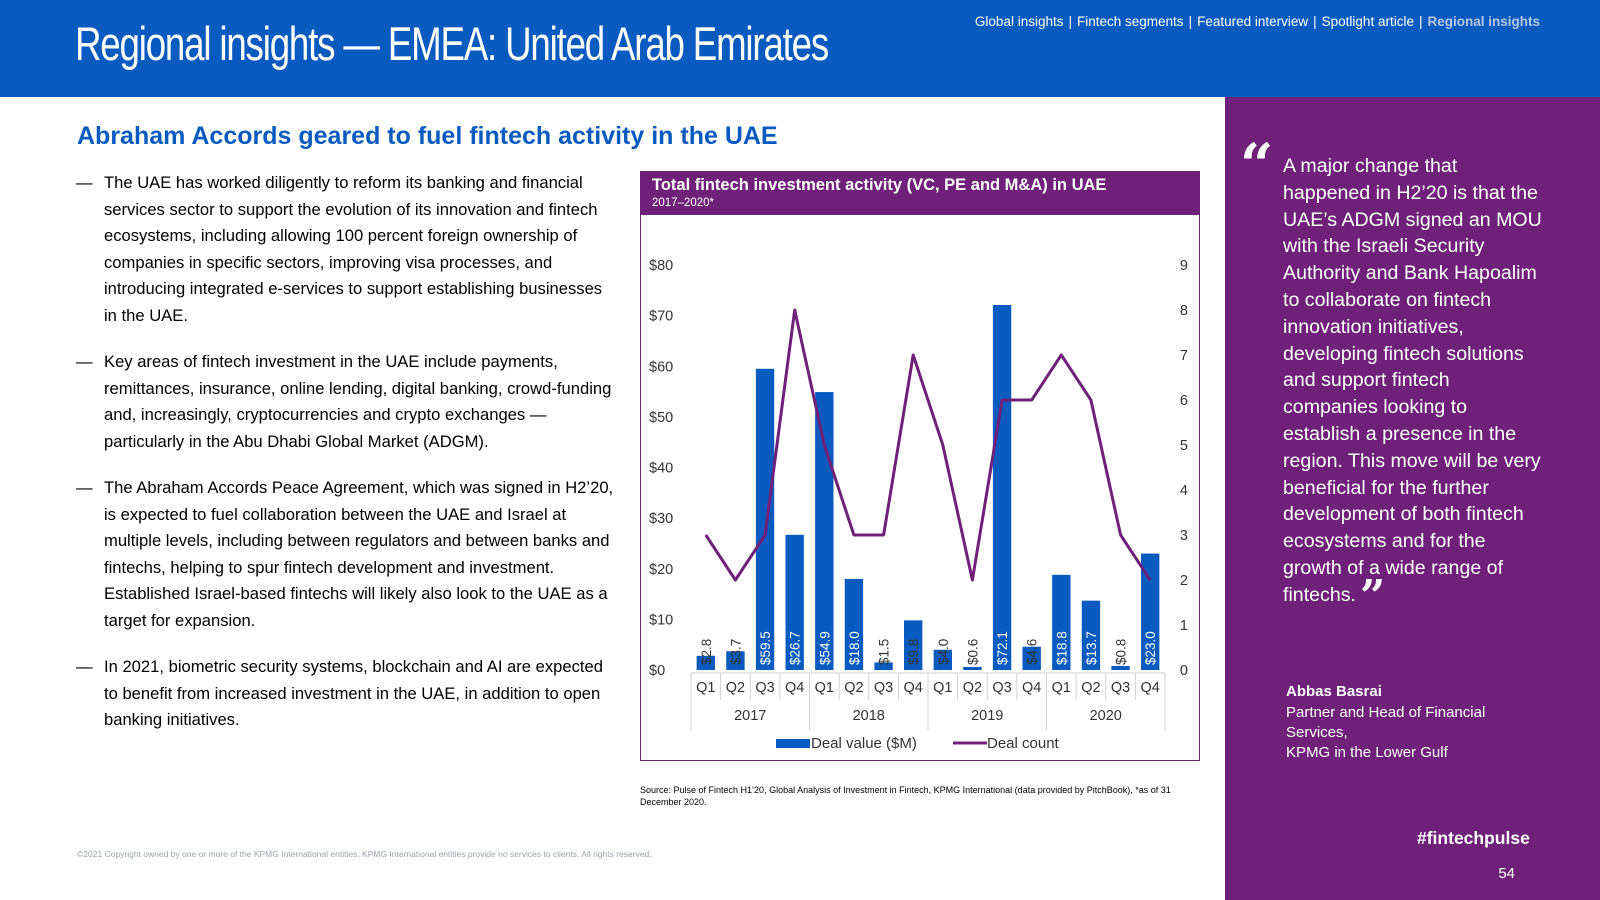 The image size is (1600, 900). Describe the element at coordinates (661, 266) in the screenshot. I see `y-left-tick-label: $80` at that location.